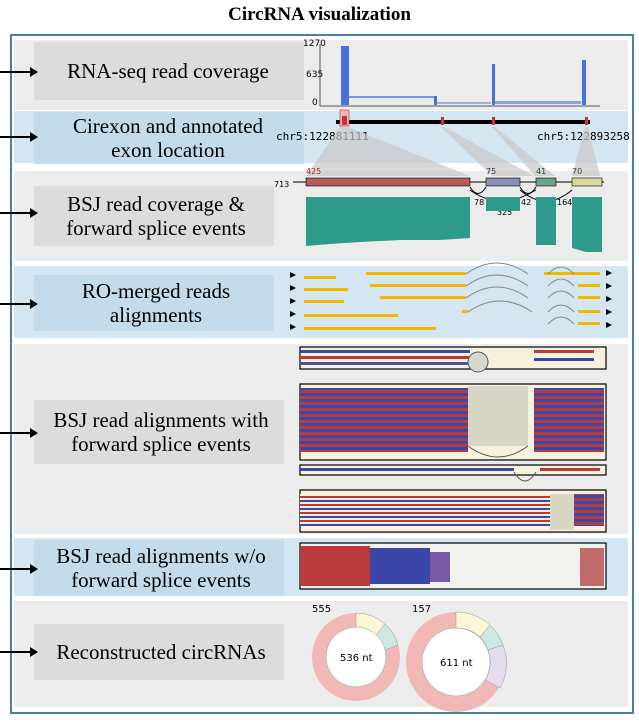 This screenshot has height=725, width=639. Describe the element at coordinates (456, 663) in the screenshot. I see `circrna-2-length: 611 nt` at that location.